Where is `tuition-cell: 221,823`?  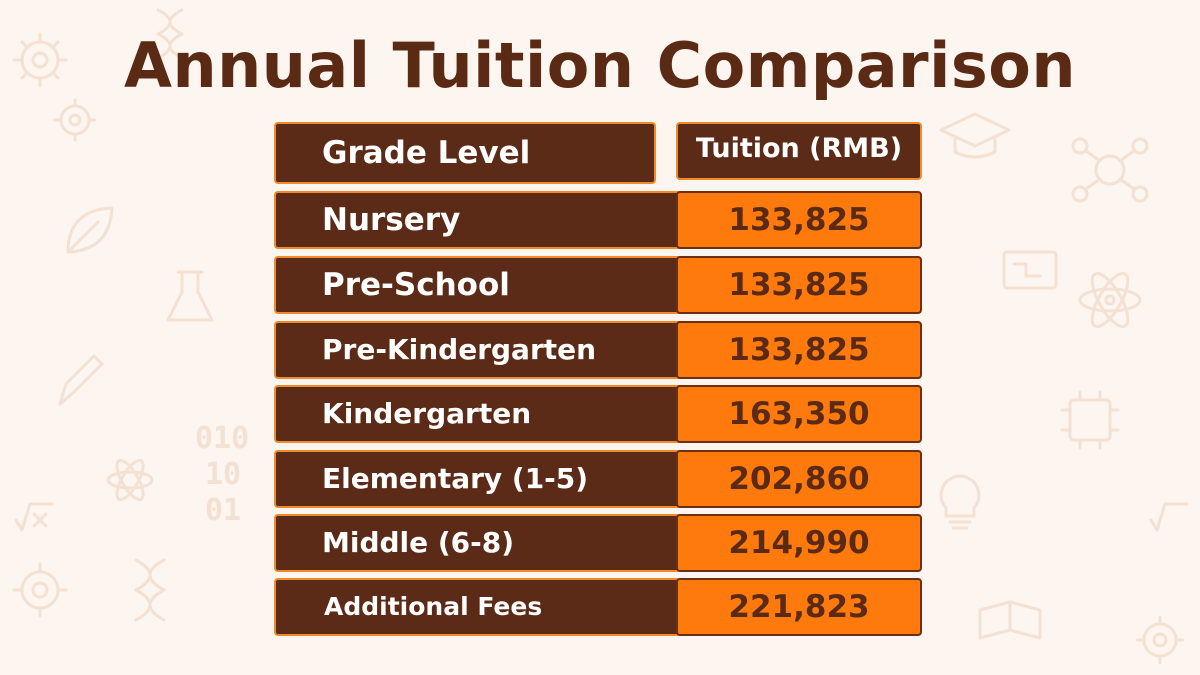 tuition-cell: 221,823 is located at coordinates (799, 607).